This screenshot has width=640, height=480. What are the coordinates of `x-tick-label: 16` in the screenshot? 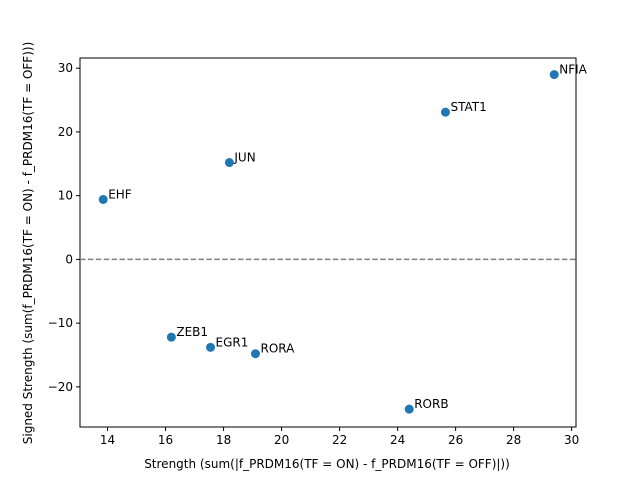 It's located at (165, 440).